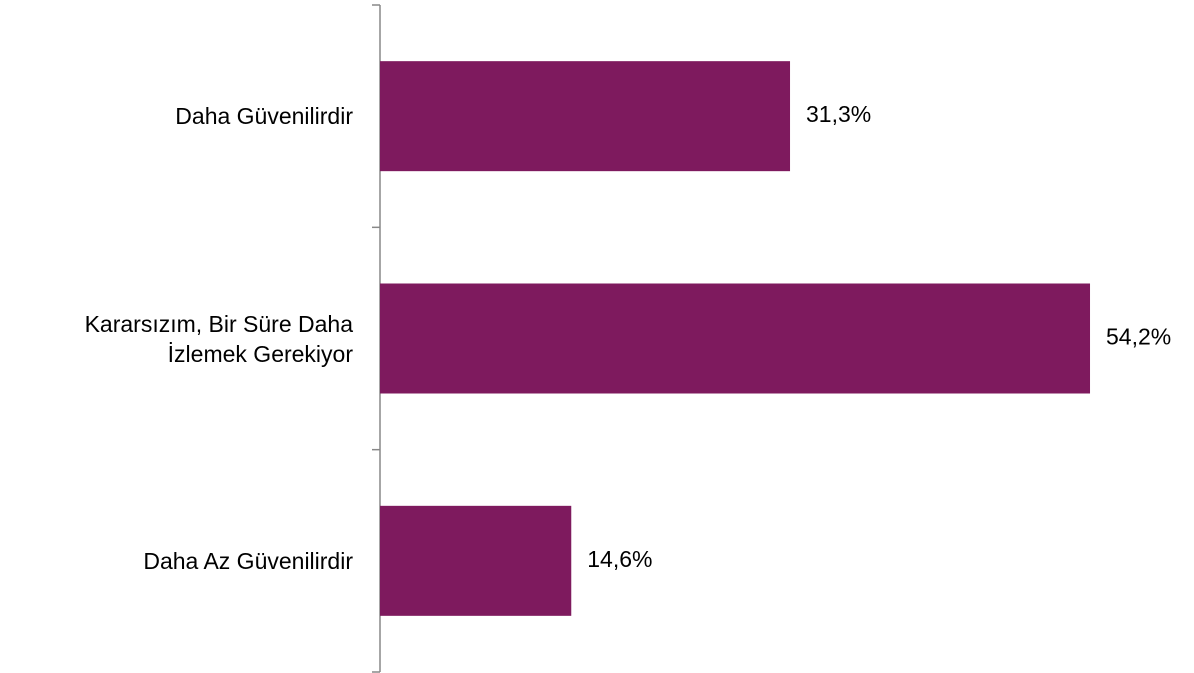  What do you see at coordinates (619, 559) in the screenshot?
I see `value-label: 14,6%` at bounding box center [619, 559].